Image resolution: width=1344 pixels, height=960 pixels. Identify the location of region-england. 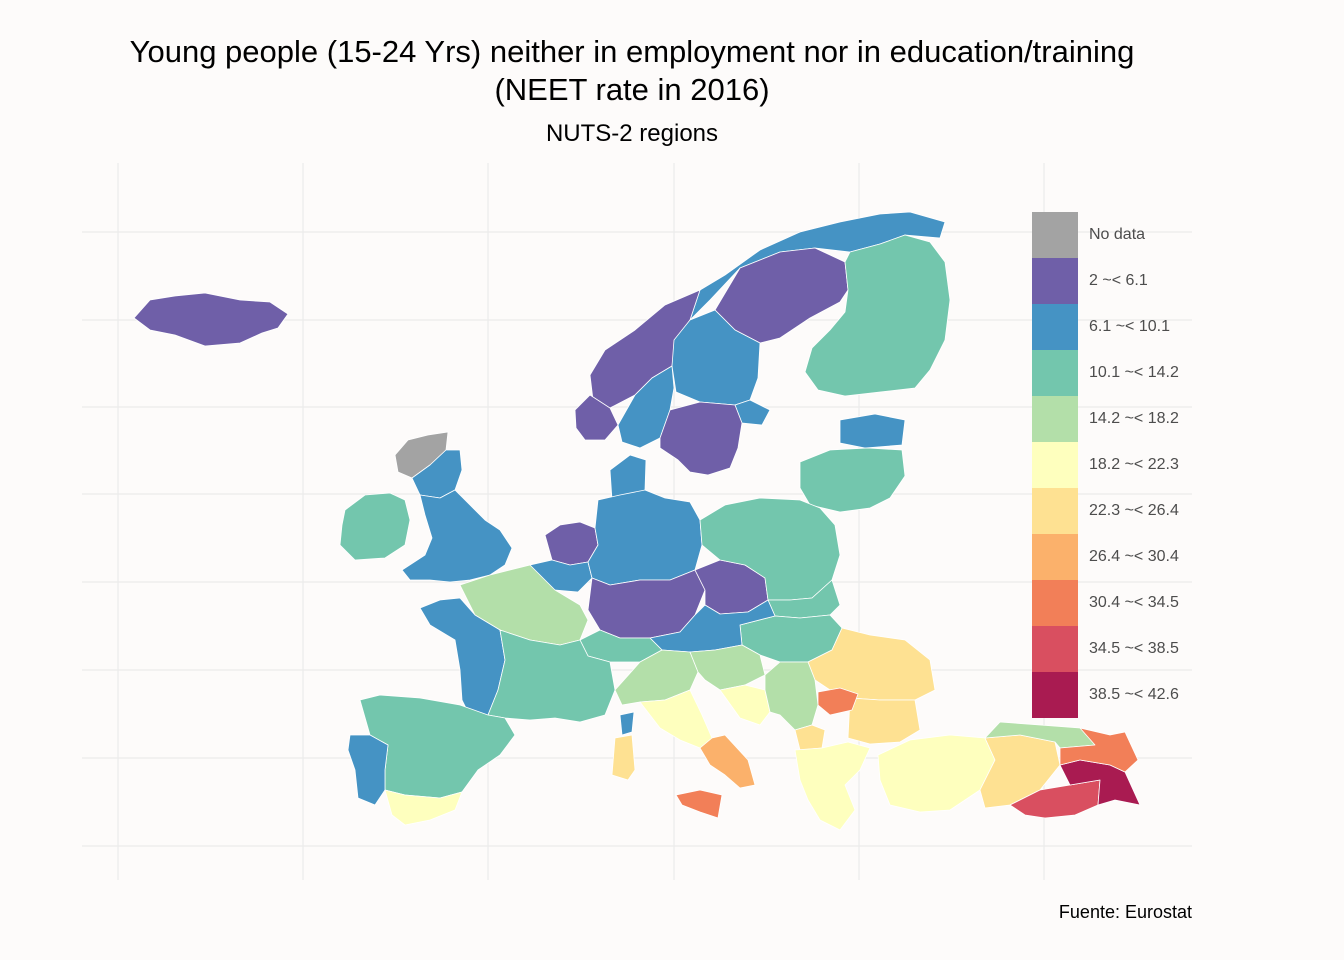
(457, 536).